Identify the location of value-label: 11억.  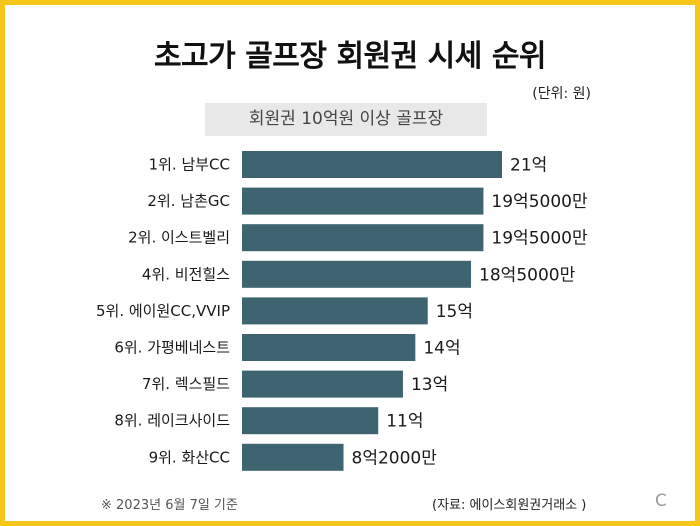
(404, 422).